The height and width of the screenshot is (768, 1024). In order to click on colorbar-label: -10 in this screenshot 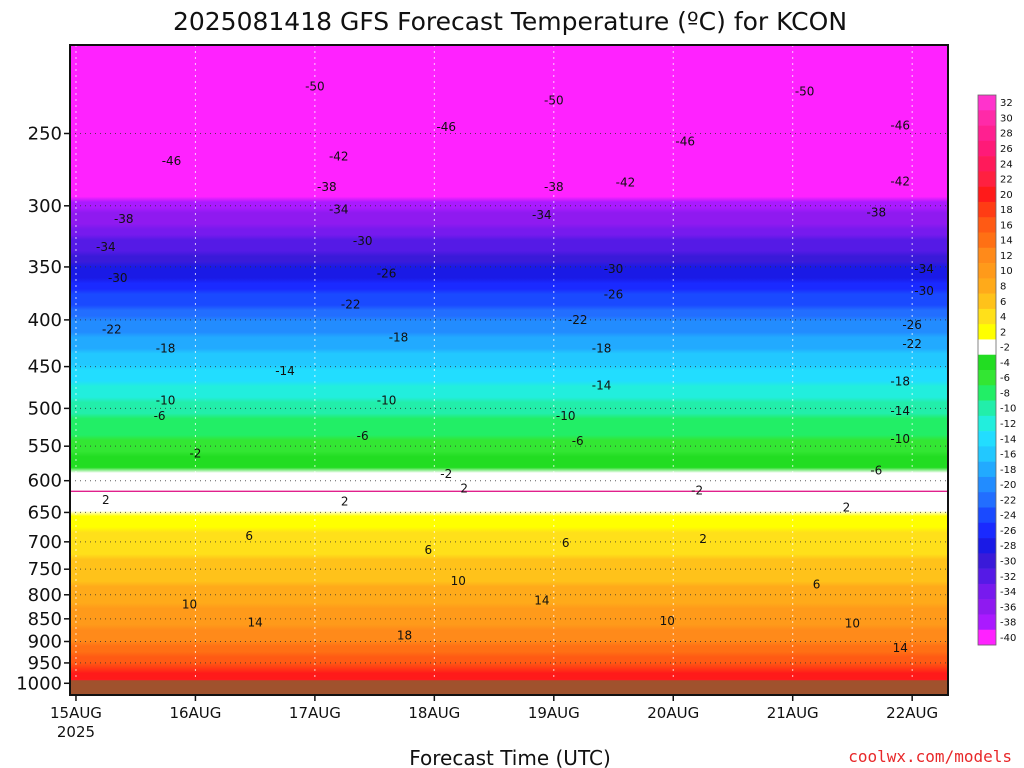, I will do `click(1008, 409)`.